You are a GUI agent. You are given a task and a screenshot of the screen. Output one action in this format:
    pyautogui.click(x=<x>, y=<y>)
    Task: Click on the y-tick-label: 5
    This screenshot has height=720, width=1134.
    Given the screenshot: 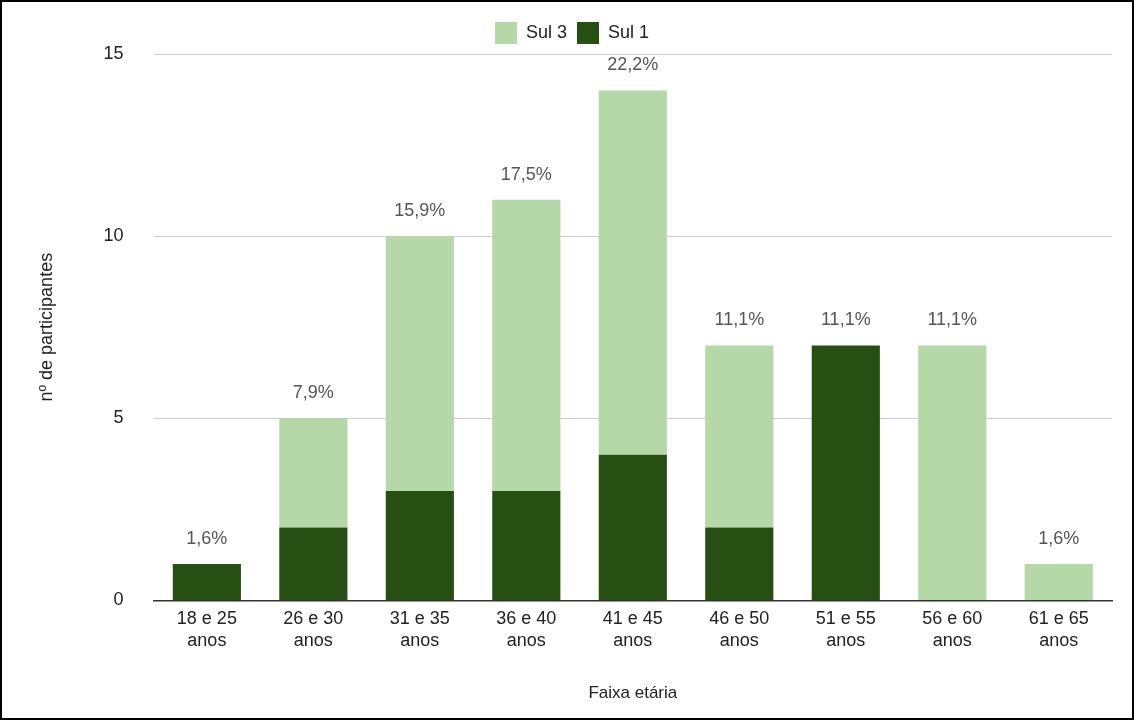 What is the action you would take?
    pyautogui.click(x=118, y=417)
    